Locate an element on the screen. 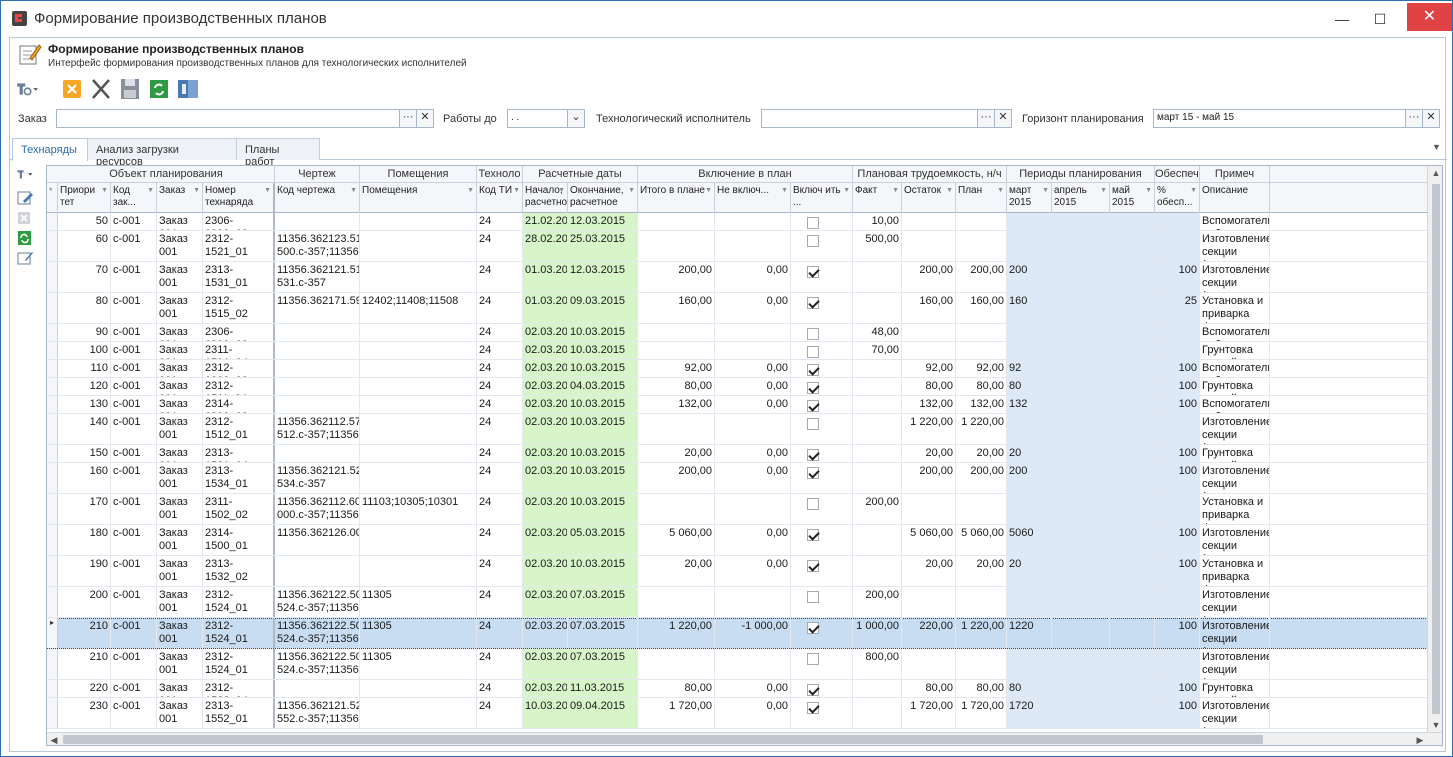 The width and height of the screenshot is (1453, 757). cell-pl: 200,00 is located at coordinates (981, 478).